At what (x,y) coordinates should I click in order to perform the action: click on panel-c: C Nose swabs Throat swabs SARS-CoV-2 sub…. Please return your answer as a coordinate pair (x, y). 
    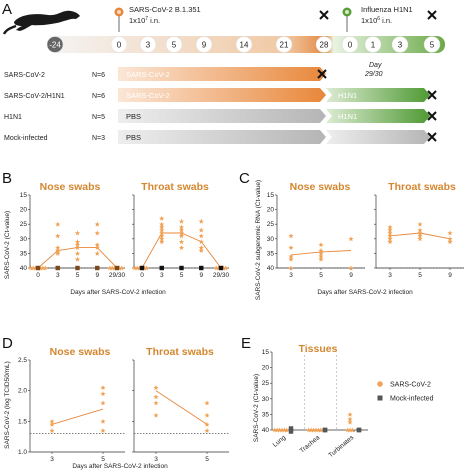
    Looking at the image, I should click on (351, 235).